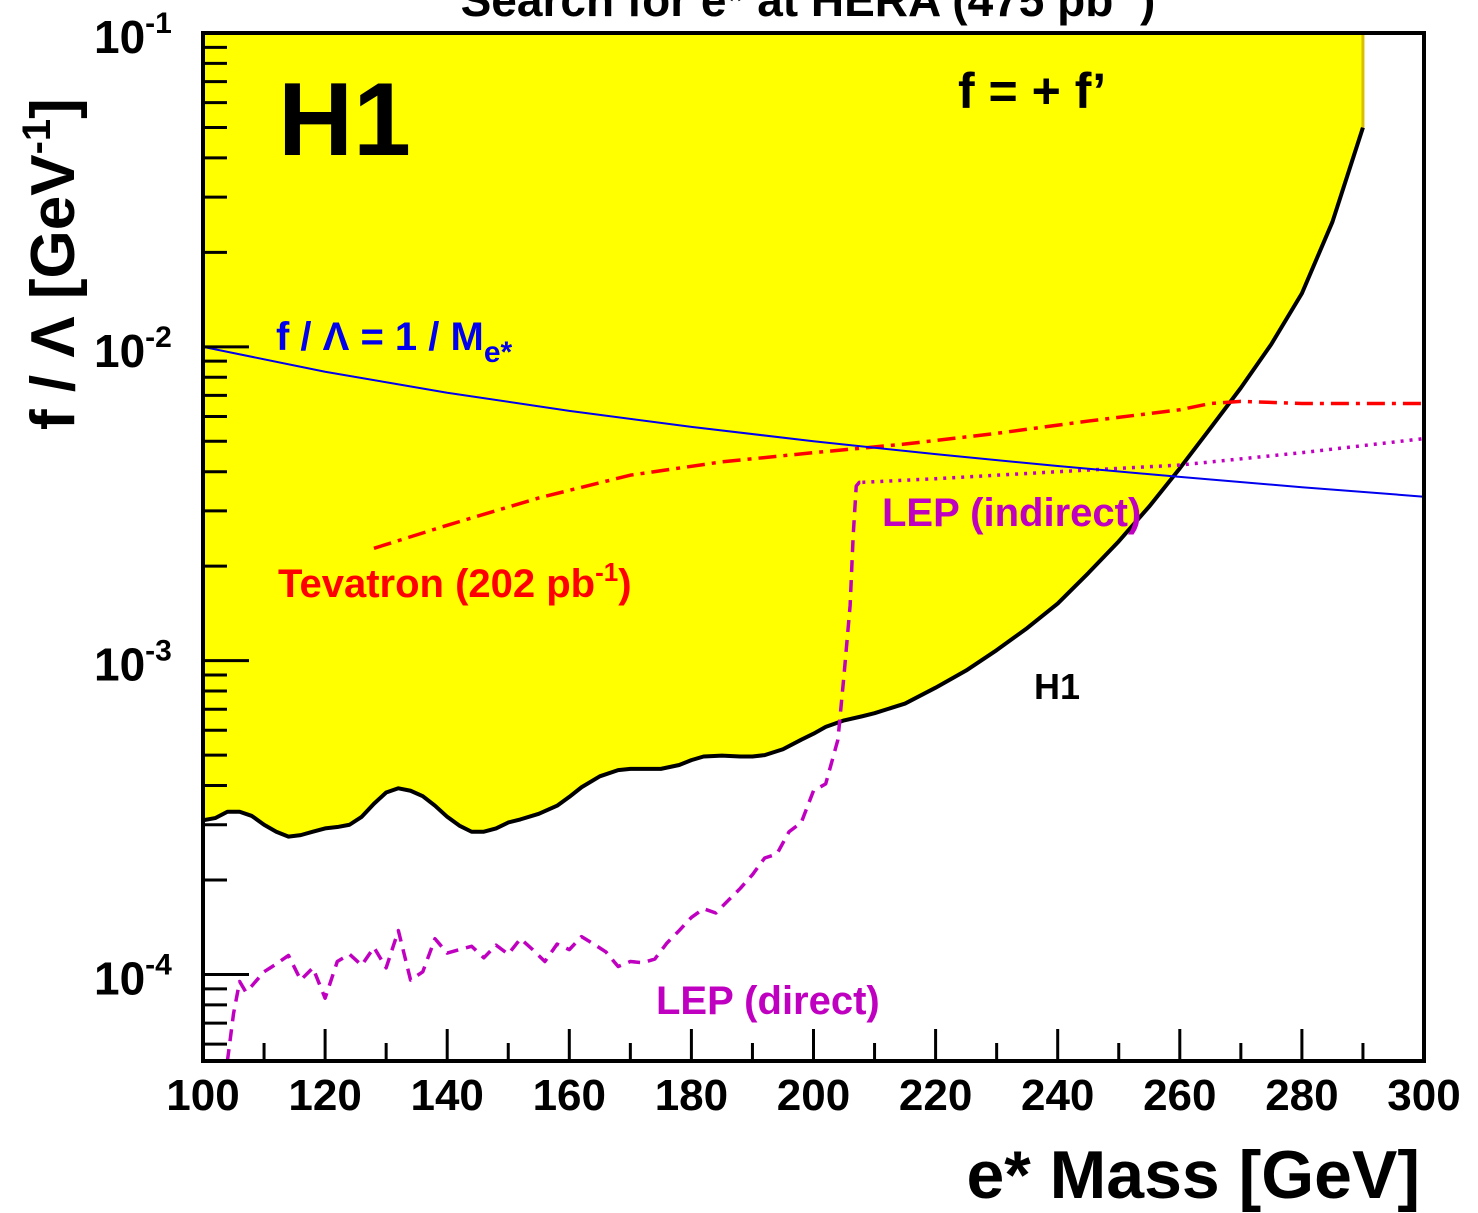 This screenshot has width=1478, height=1213. Describe the element at coordinates (455, 581) in the screenshot. I see `tevatron-label: Tevatron (202 pb-1)` at that location.